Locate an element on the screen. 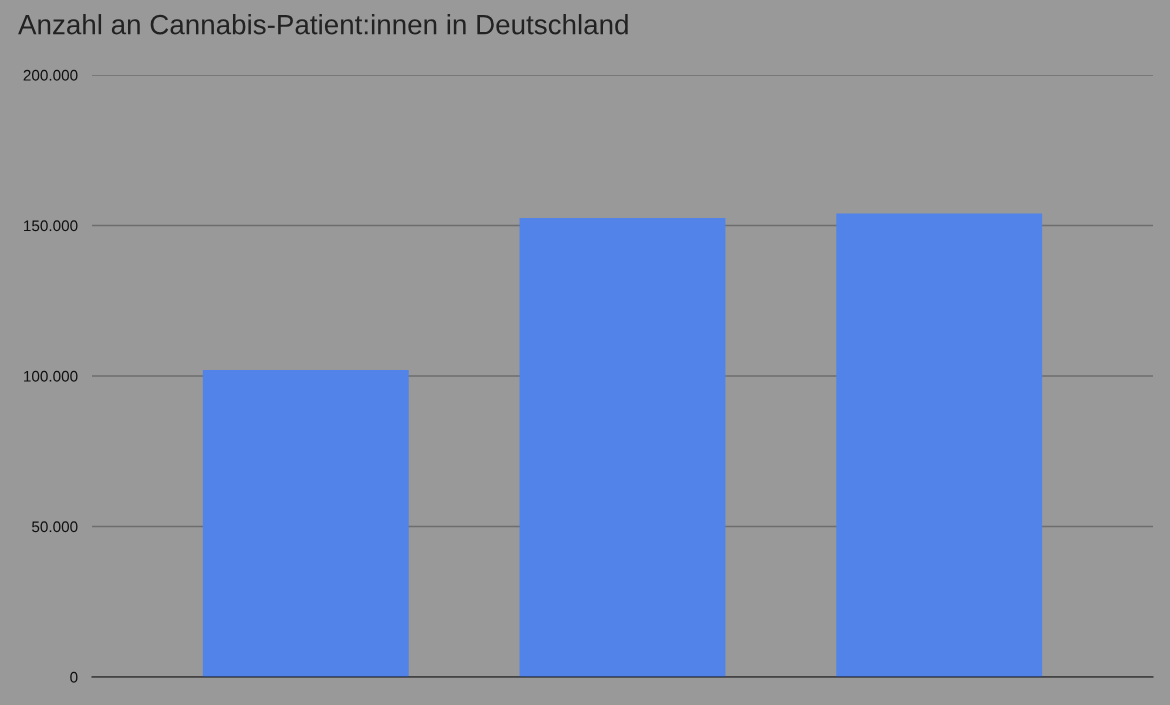  y-tick-label: 150.000 is located at coordinates (51, 226).